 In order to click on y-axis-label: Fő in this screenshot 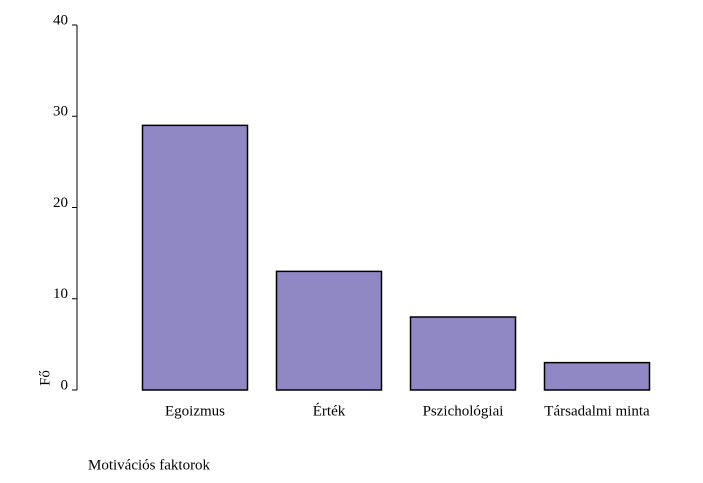, I will do `click(45, 378)`.